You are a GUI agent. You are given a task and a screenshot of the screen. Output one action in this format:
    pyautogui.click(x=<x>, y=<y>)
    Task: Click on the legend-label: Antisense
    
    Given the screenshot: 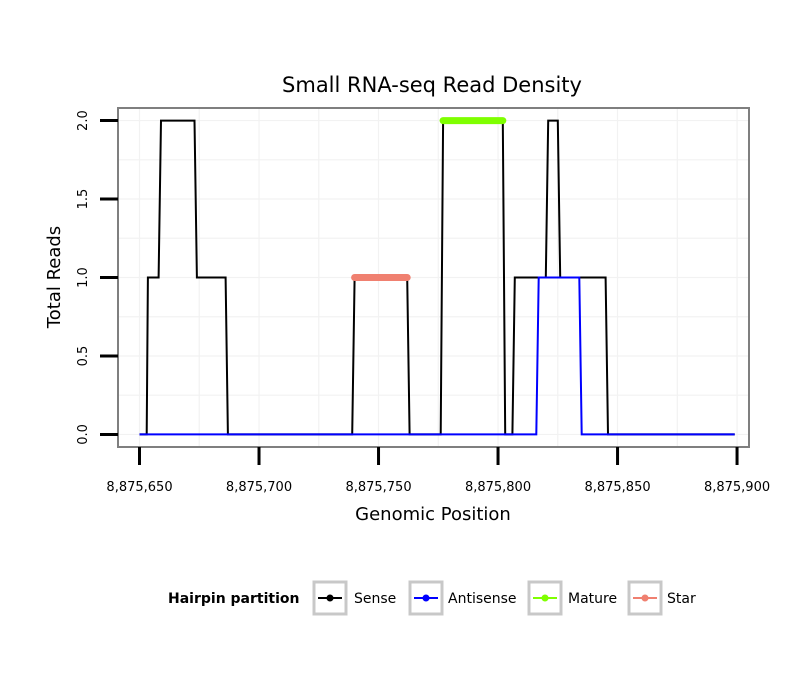 What is the action you would take?
    pyautogui.click(x=482, y=599)
    